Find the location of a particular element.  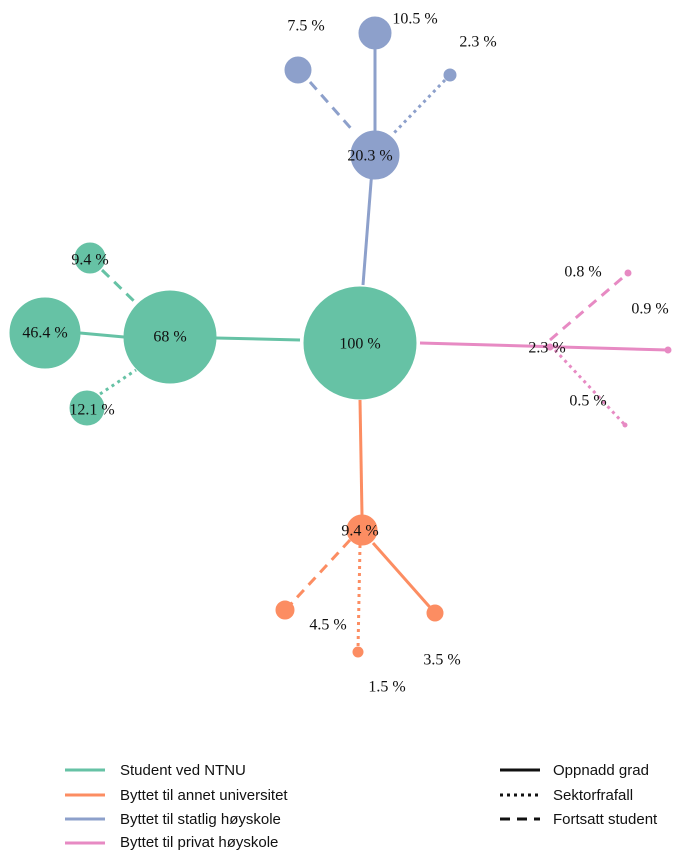

legend-label: Byttet til statlig høyskole is located at coordinates (200, 819).